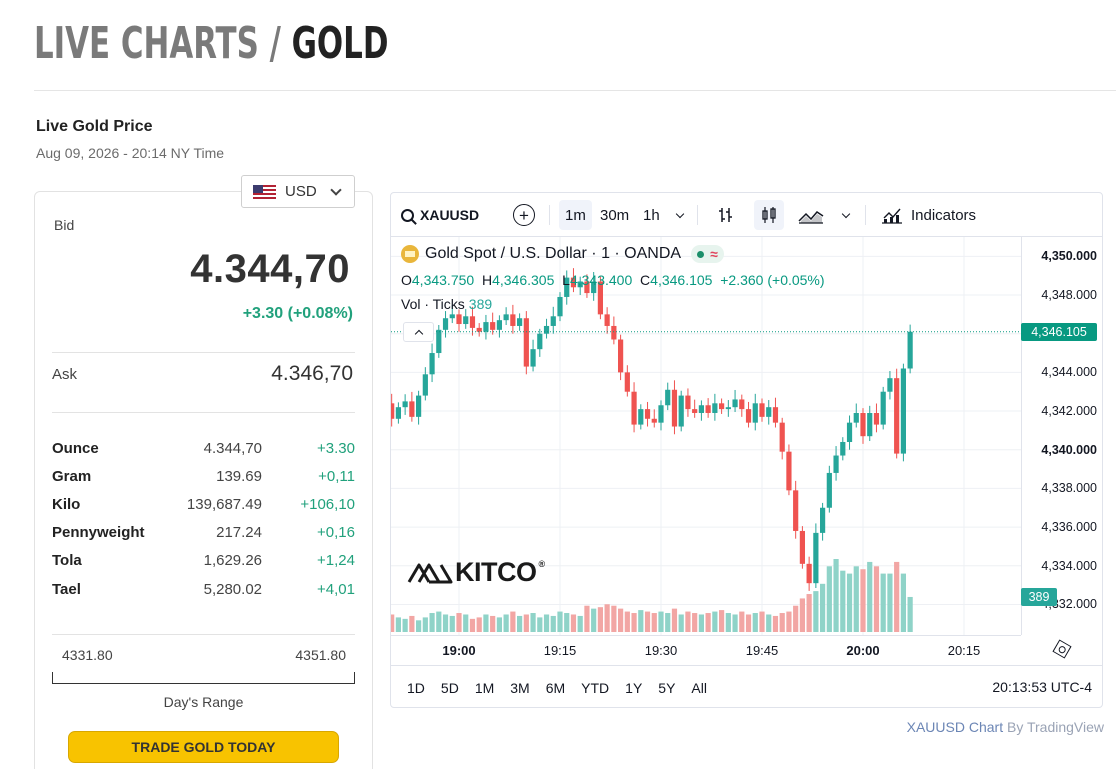 This screenshot has width=1116, height=769. Describe the element at coordinates (769, 215) in the screenshot. I see `candles-chart-button` at that location.